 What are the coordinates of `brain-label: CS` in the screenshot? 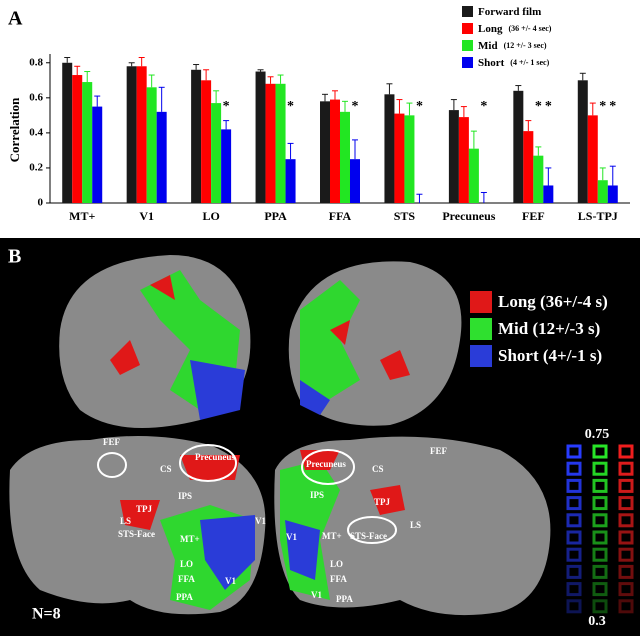 It's located at (378, 469).